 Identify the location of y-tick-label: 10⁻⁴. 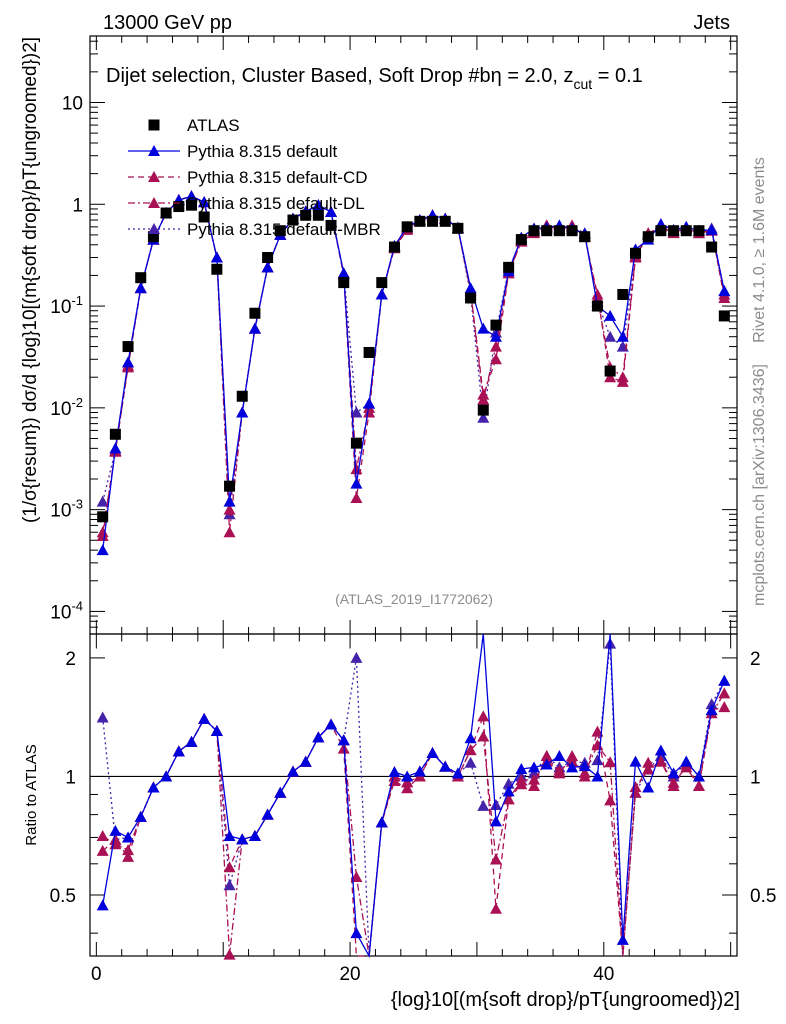
(66, 610).